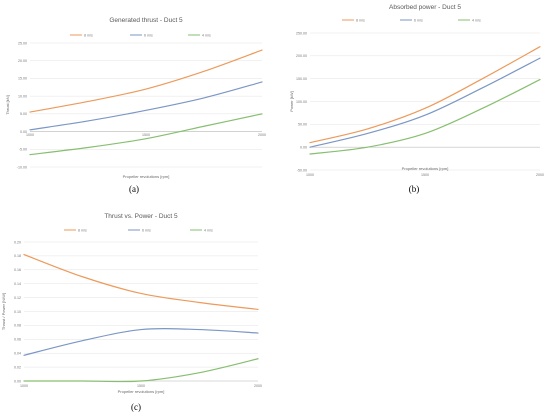 Image resolution: width=550 pixels, height=420 pixels. Describe the element at coordinates (134, 189) in the screenshot. I see `caption-a: (a)` at that location.